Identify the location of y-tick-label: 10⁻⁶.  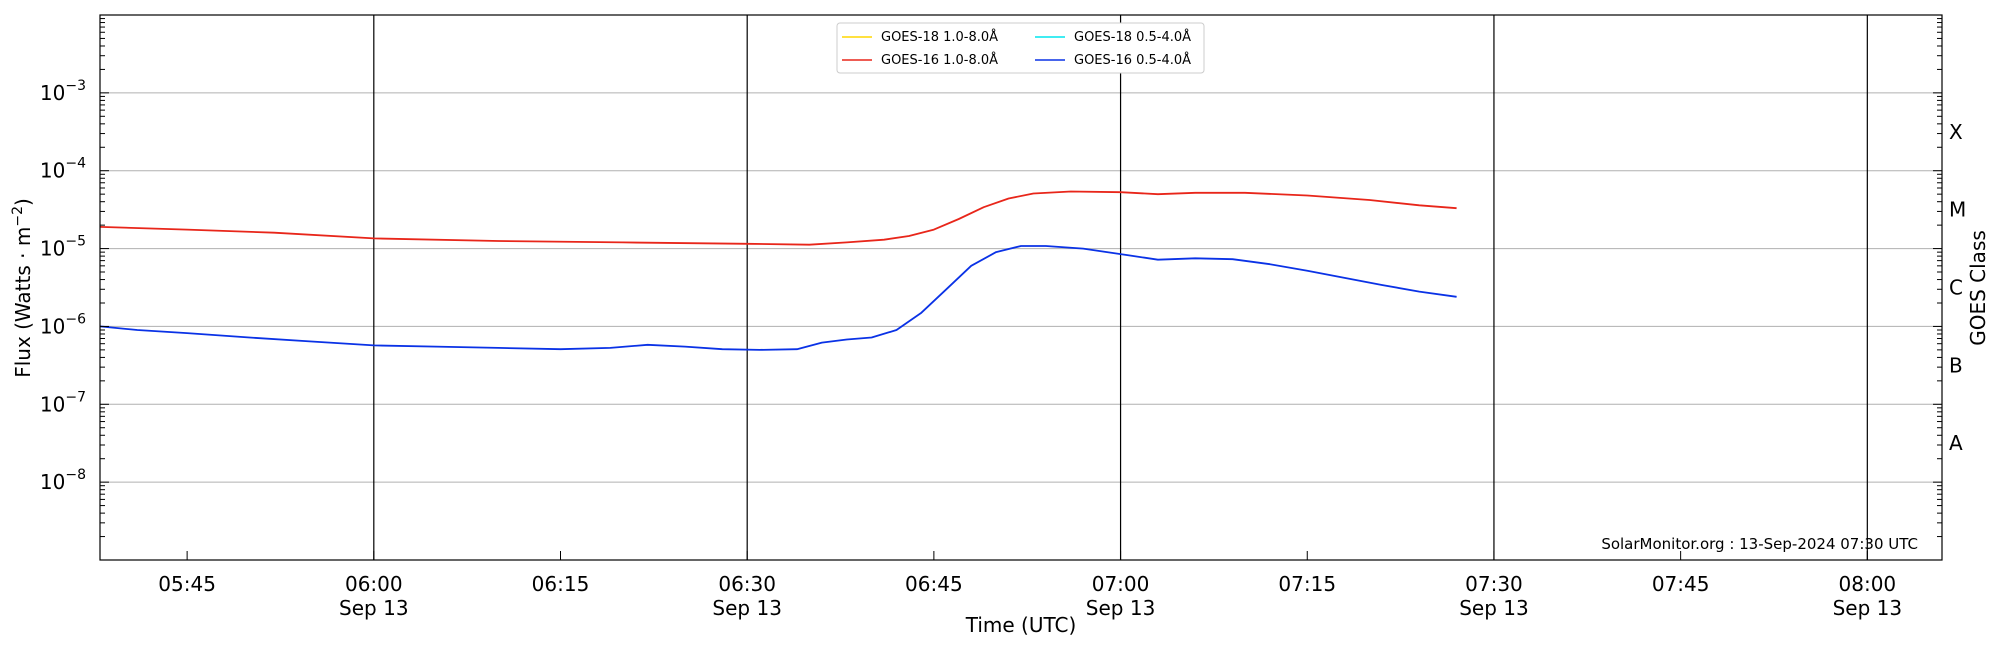
(63, 324).